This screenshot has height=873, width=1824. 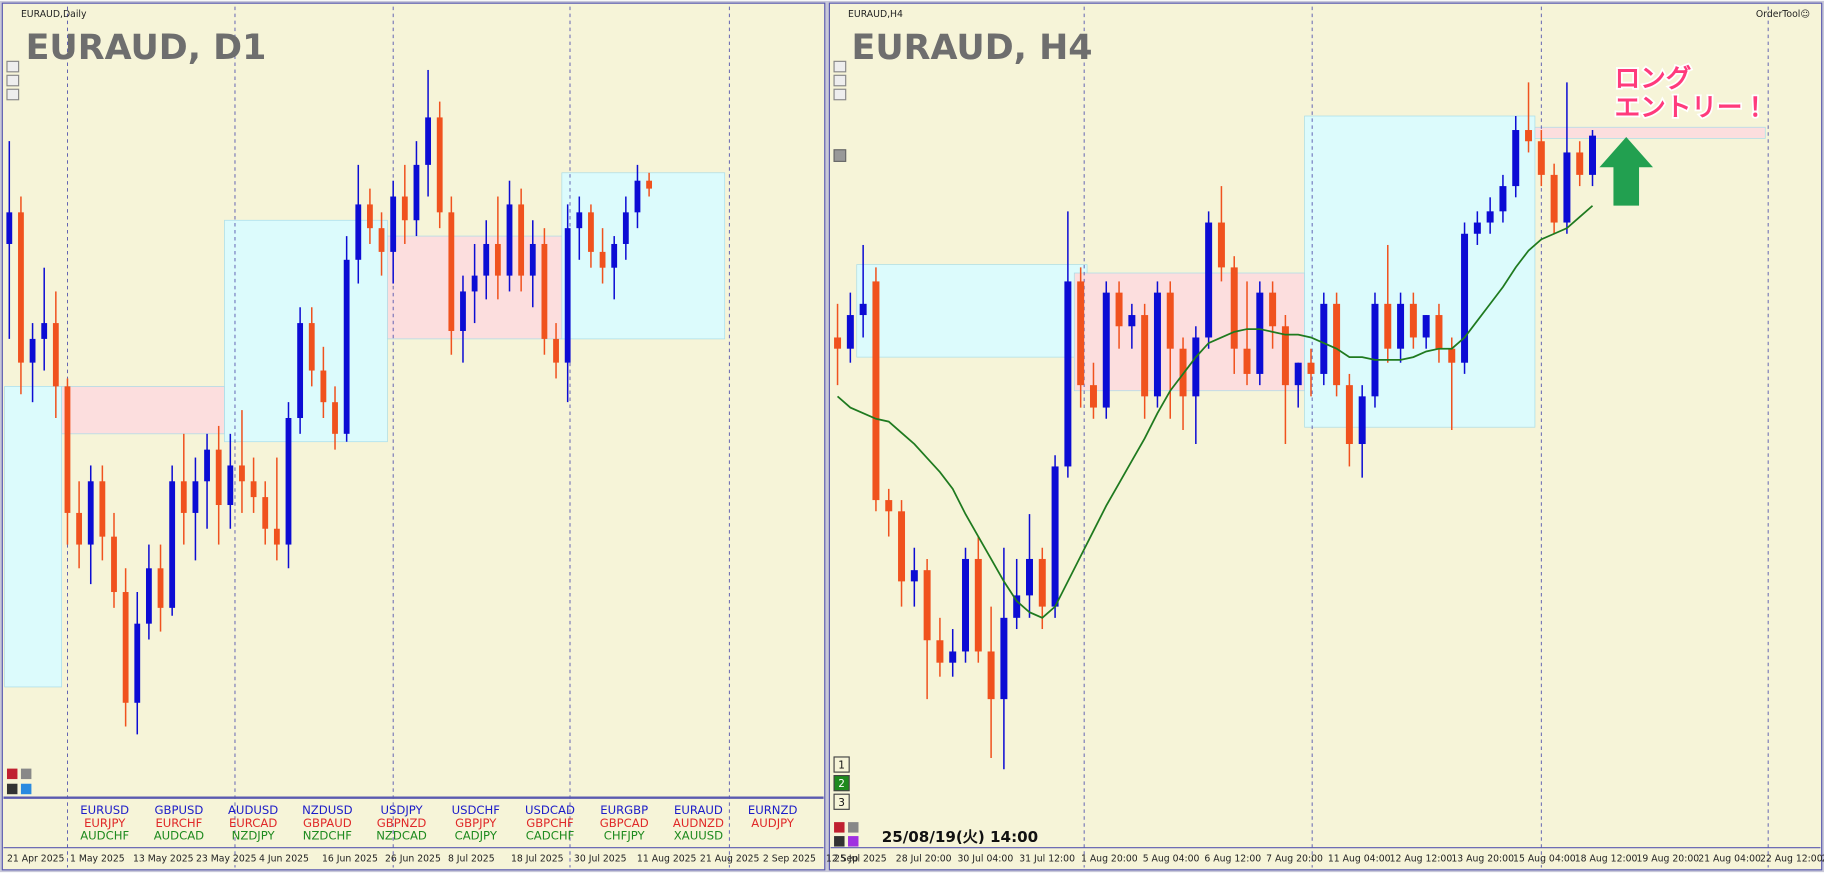 What do you see at coordinates (254, 836) in the screenshot?
I see `symbol-button: NZDJPY` at bounding box center [254, 836].